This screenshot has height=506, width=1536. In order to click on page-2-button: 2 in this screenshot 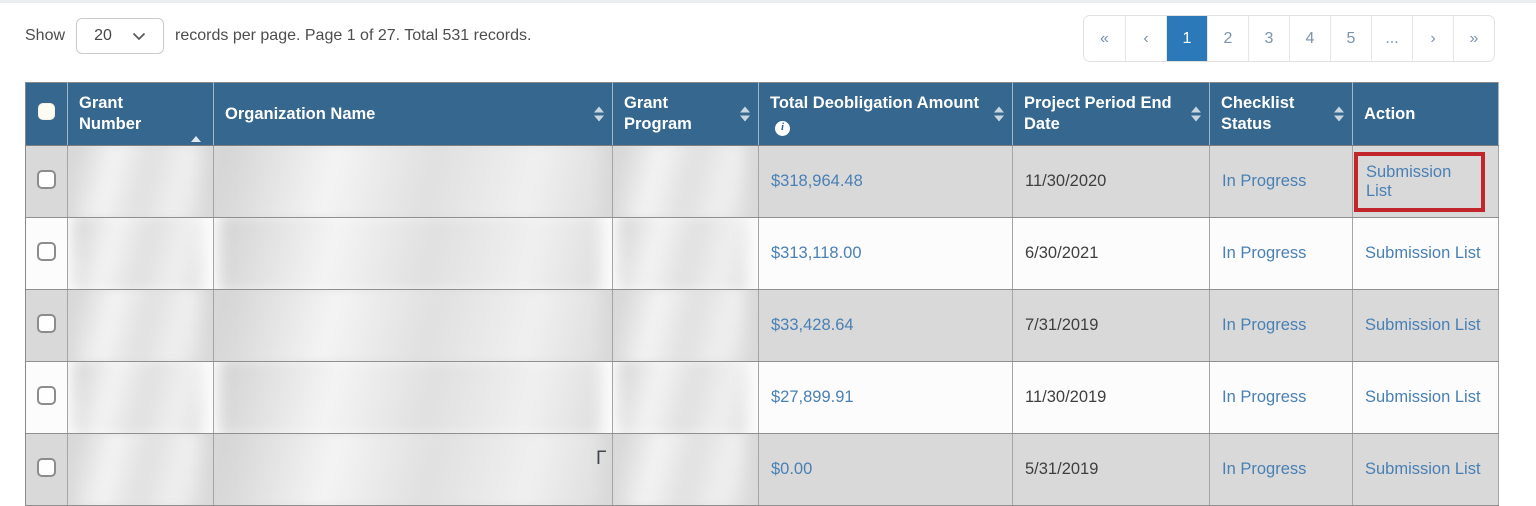, I will do `click(1227, 38)`.